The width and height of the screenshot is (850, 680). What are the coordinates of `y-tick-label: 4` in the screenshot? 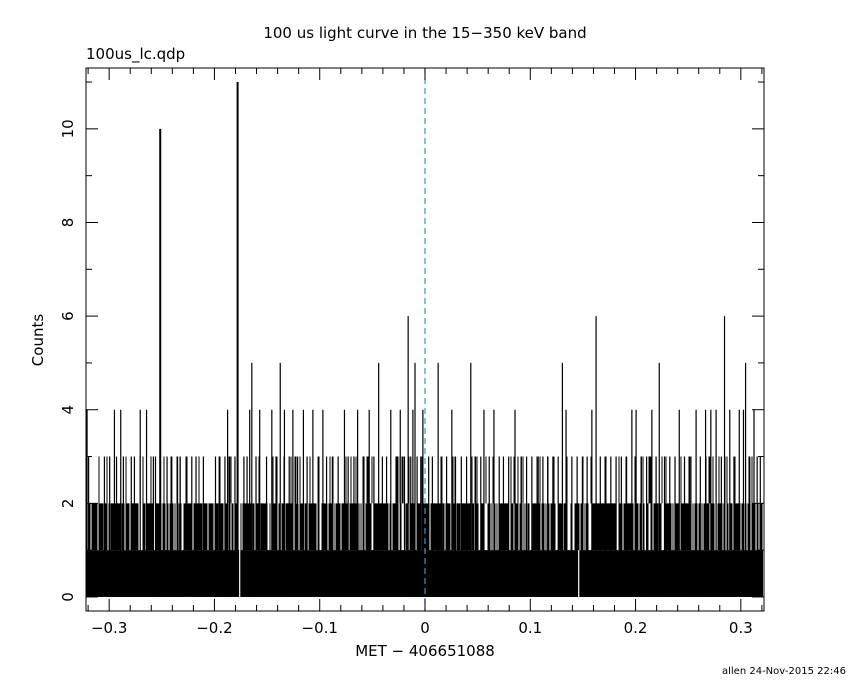 It's located at (68, 410).